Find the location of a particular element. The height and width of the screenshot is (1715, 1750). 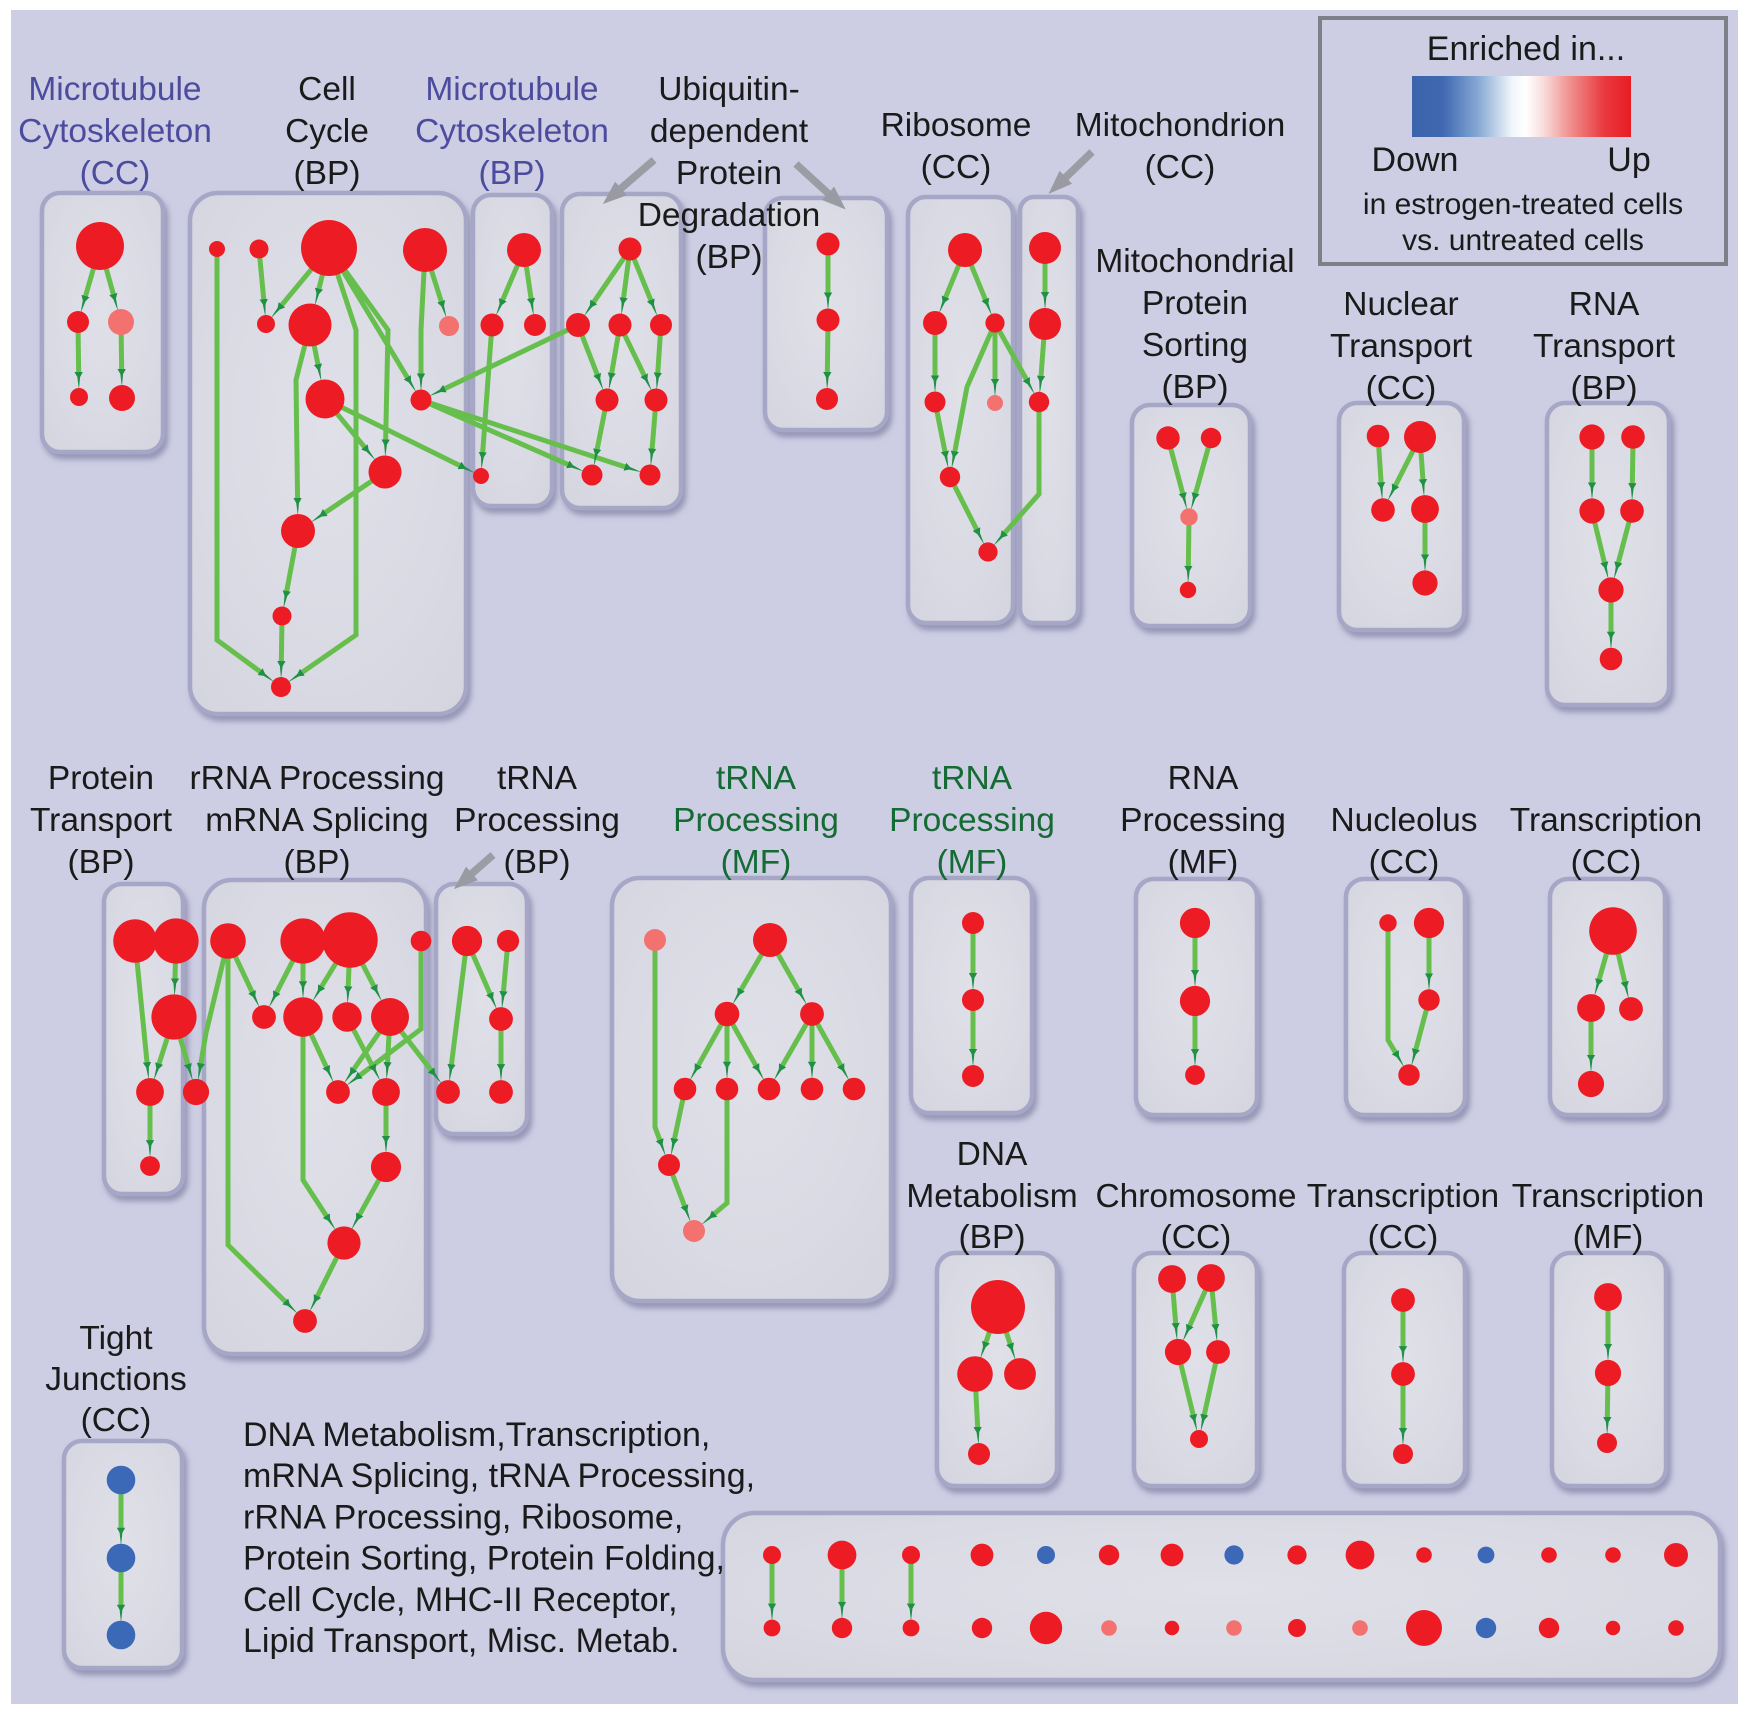

svg-text: Degradation is located at coordinates (729, 215).